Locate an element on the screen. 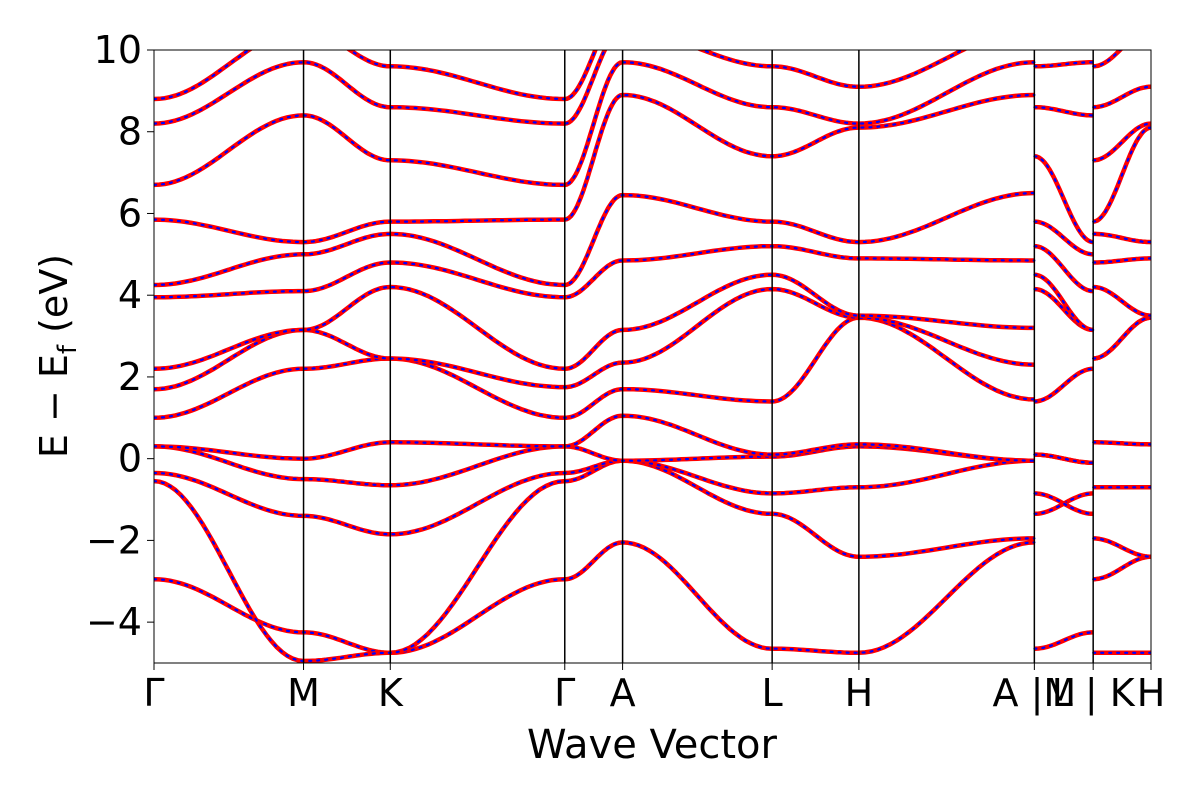 The width and height of the screenshot is (1200, 804). y-tick-label: 6 is located at coordinates (130, 213).